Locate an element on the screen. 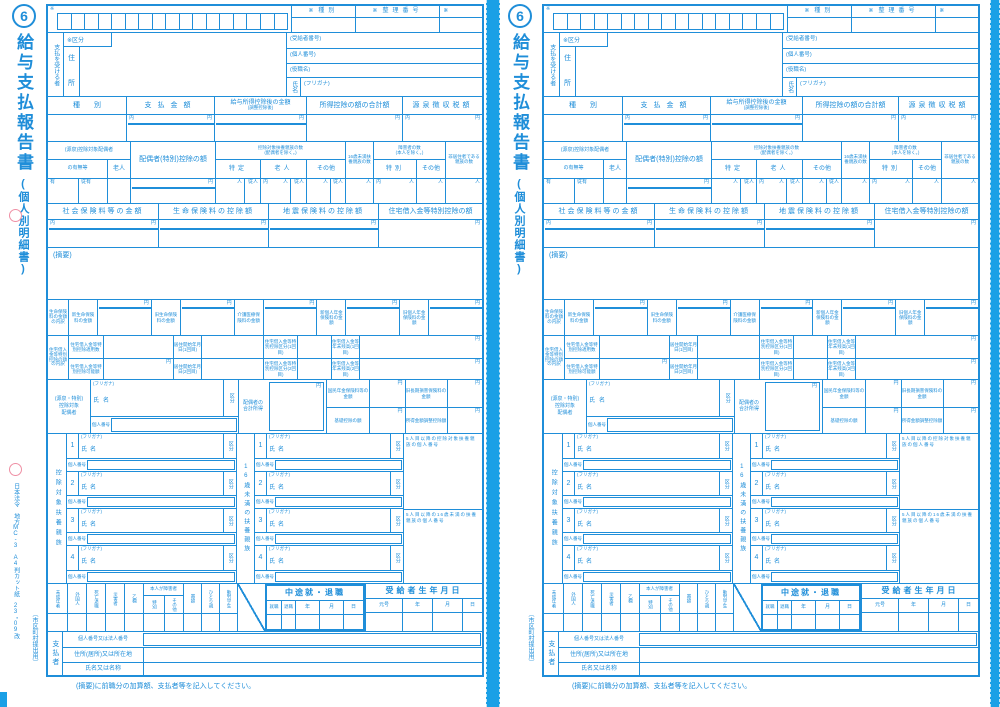  flag-col: 勤労学生 is located at coordinates (724, 607).